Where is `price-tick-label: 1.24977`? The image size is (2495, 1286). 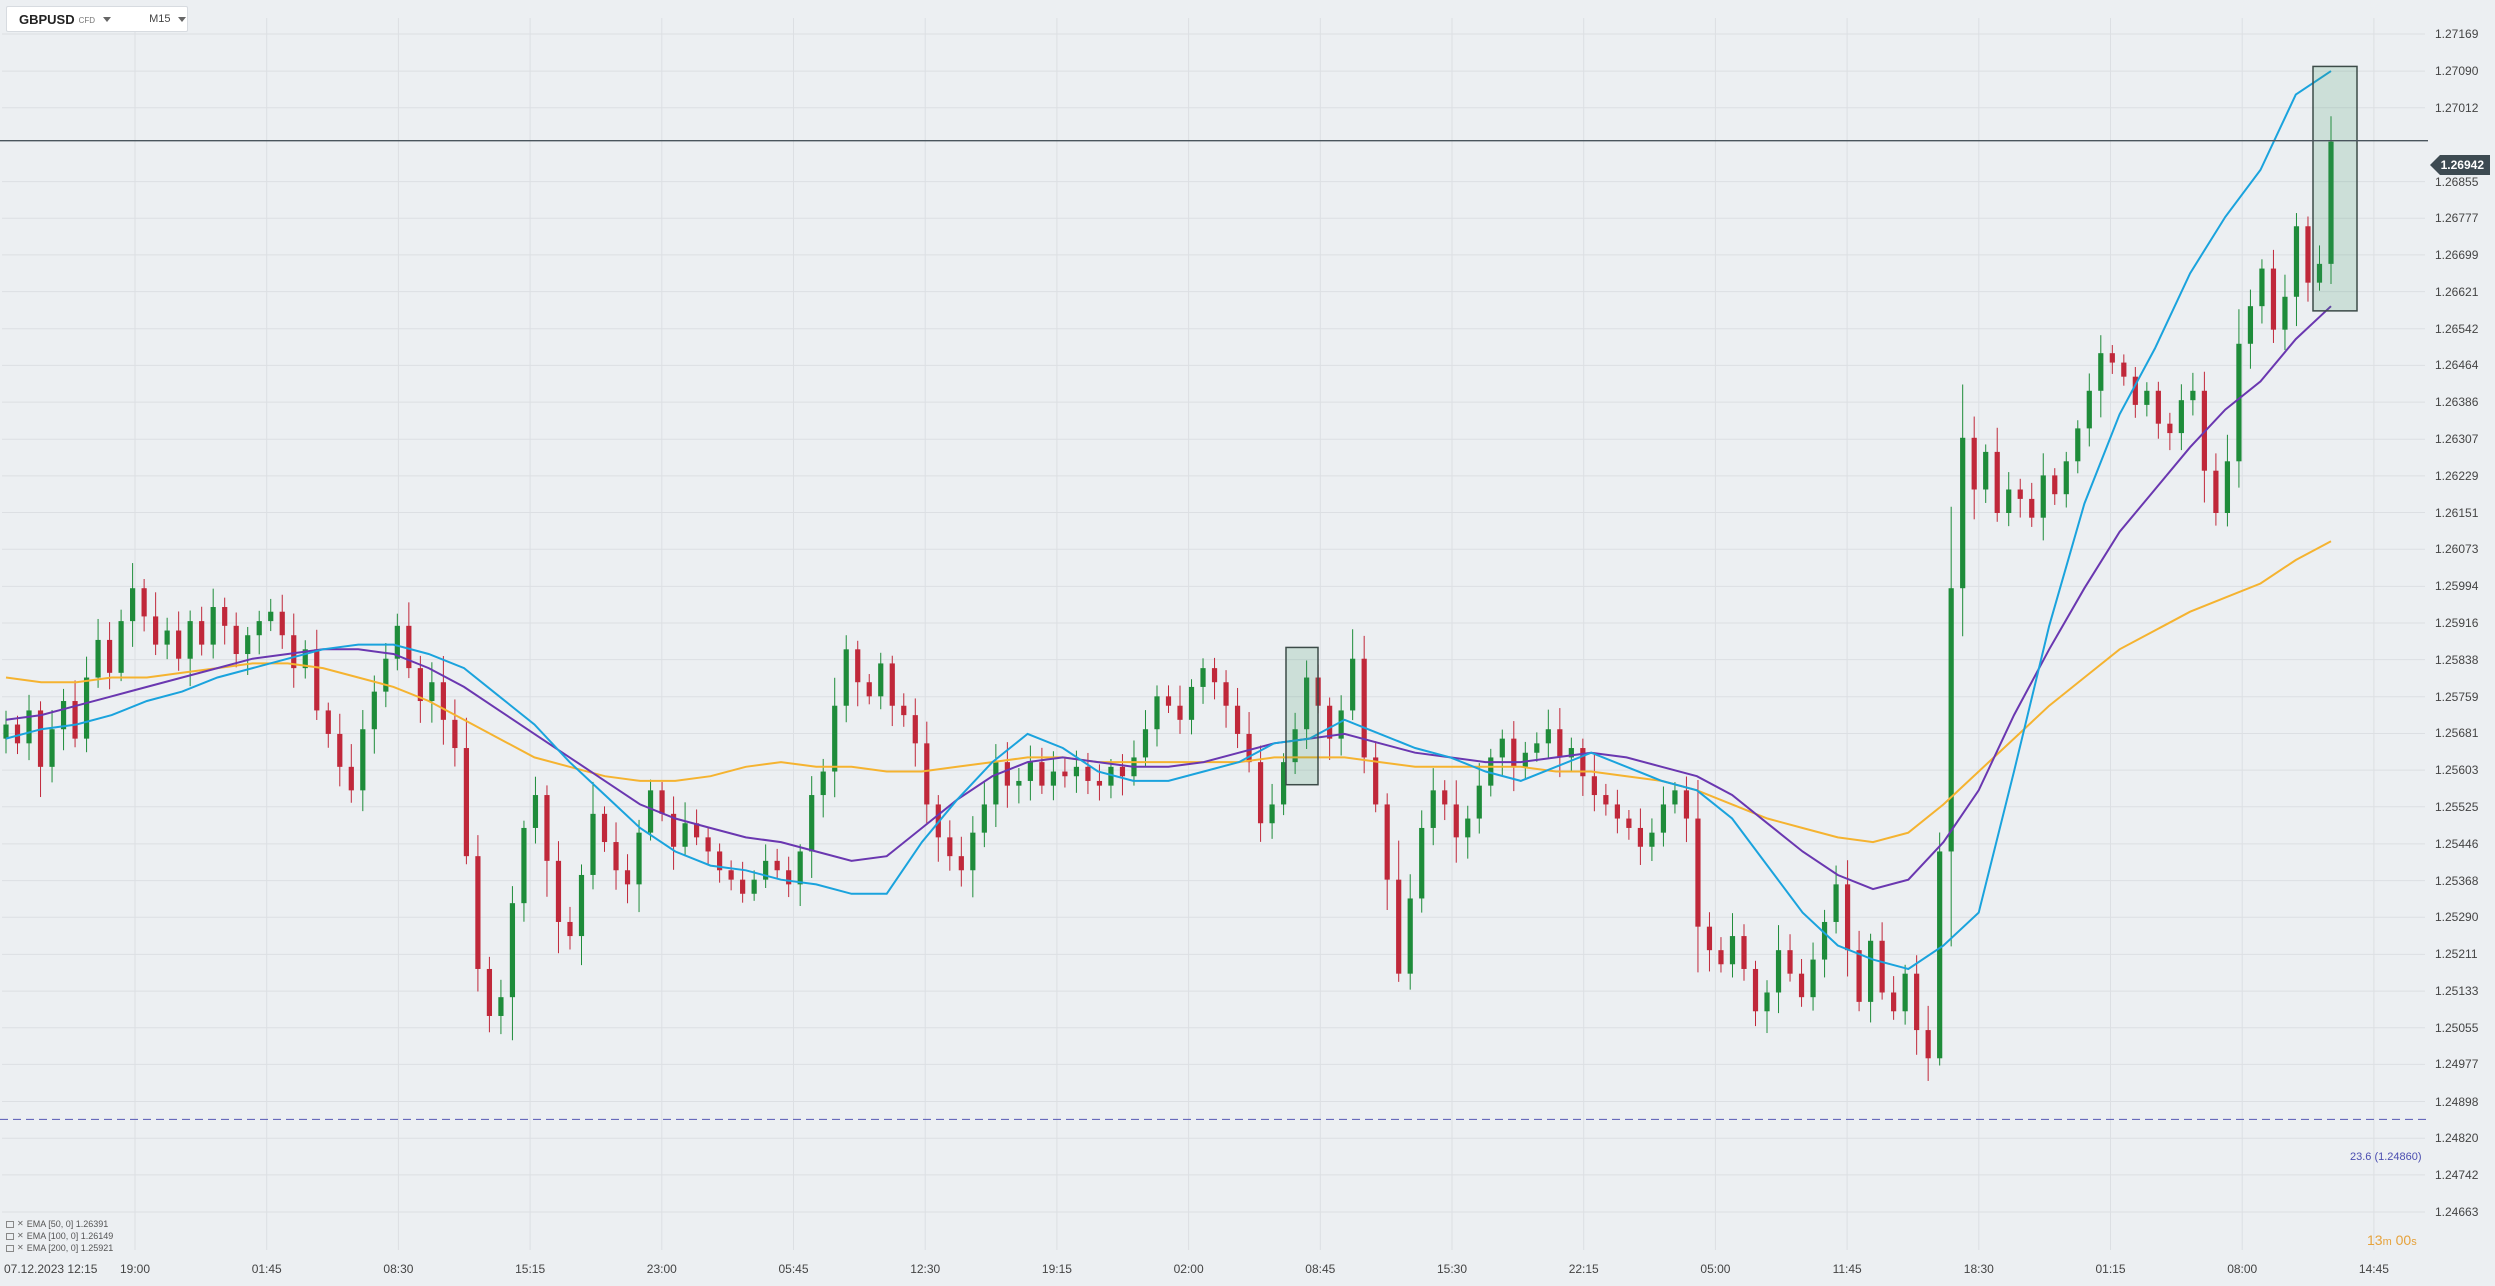
price-tick-label: 1.24977 is located at coordinates (2457, 1064).